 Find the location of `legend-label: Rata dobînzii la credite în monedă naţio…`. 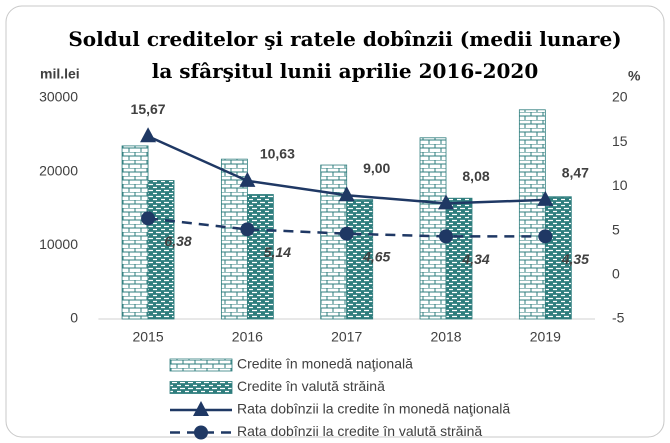

legend-label: Rata dobînzii la credite în monedă naţio… is located at coordinates (373, 409).